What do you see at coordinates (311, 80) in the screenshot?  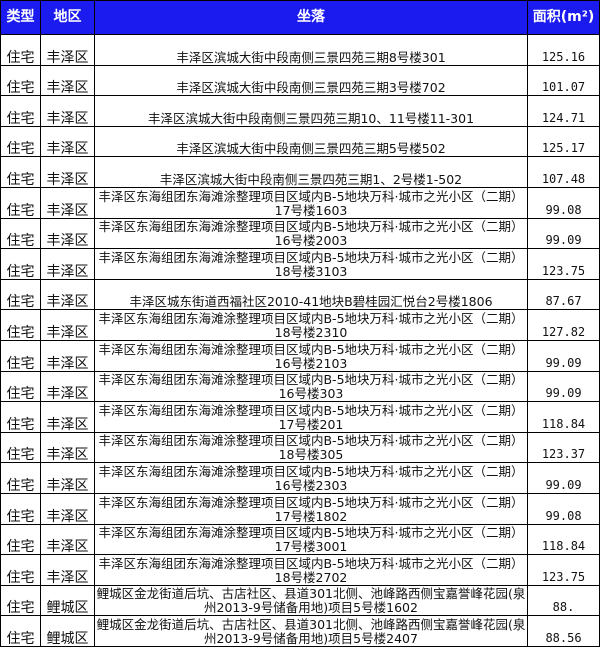 I see `address-cell: 丰泽区滨城大街中段南侧三景四苑三期3号楼702` at bounding box center [311, 80].